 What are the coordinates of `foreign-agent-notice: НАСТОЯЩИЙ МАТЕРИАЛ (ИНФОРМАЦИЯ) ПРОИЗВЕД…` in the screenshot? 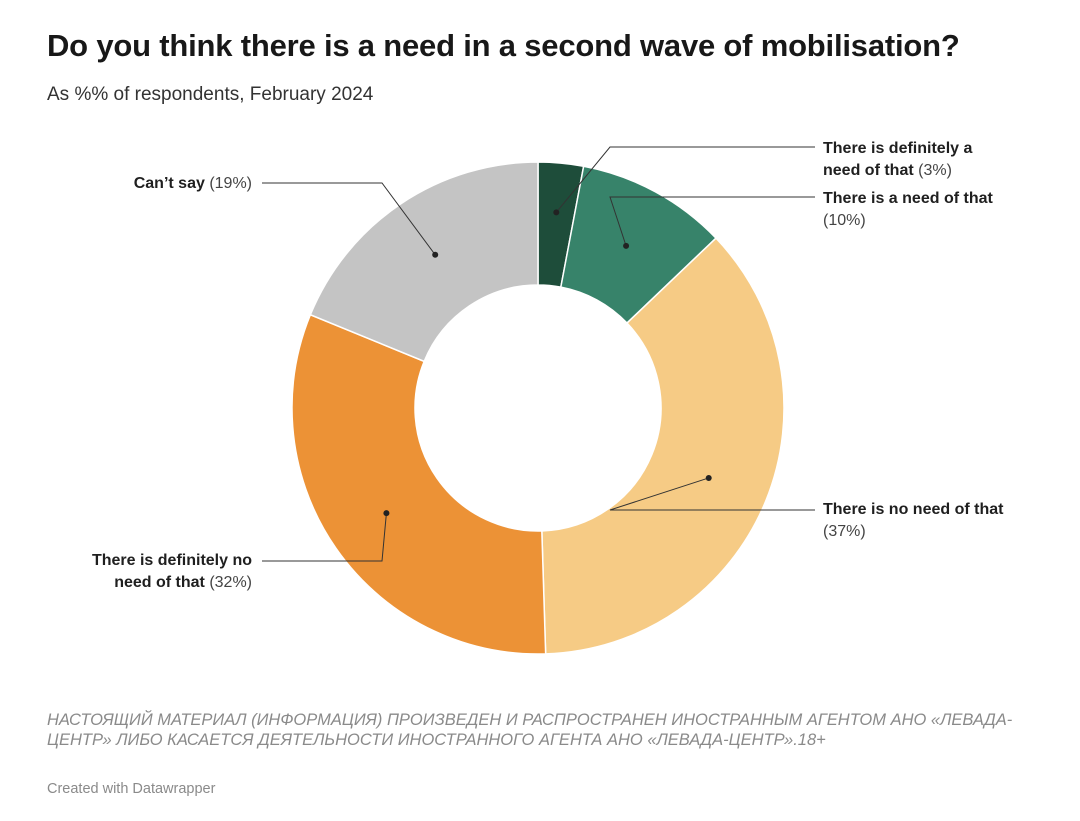 It's located at (530, 730).